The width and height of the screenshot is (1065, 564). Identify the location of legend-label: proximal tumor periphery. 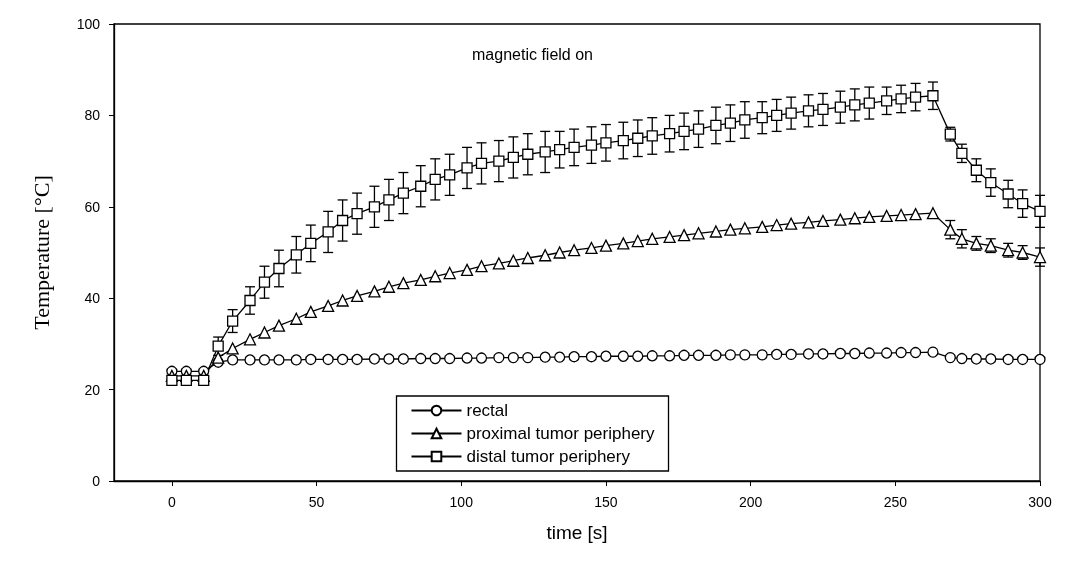
(561, 433).